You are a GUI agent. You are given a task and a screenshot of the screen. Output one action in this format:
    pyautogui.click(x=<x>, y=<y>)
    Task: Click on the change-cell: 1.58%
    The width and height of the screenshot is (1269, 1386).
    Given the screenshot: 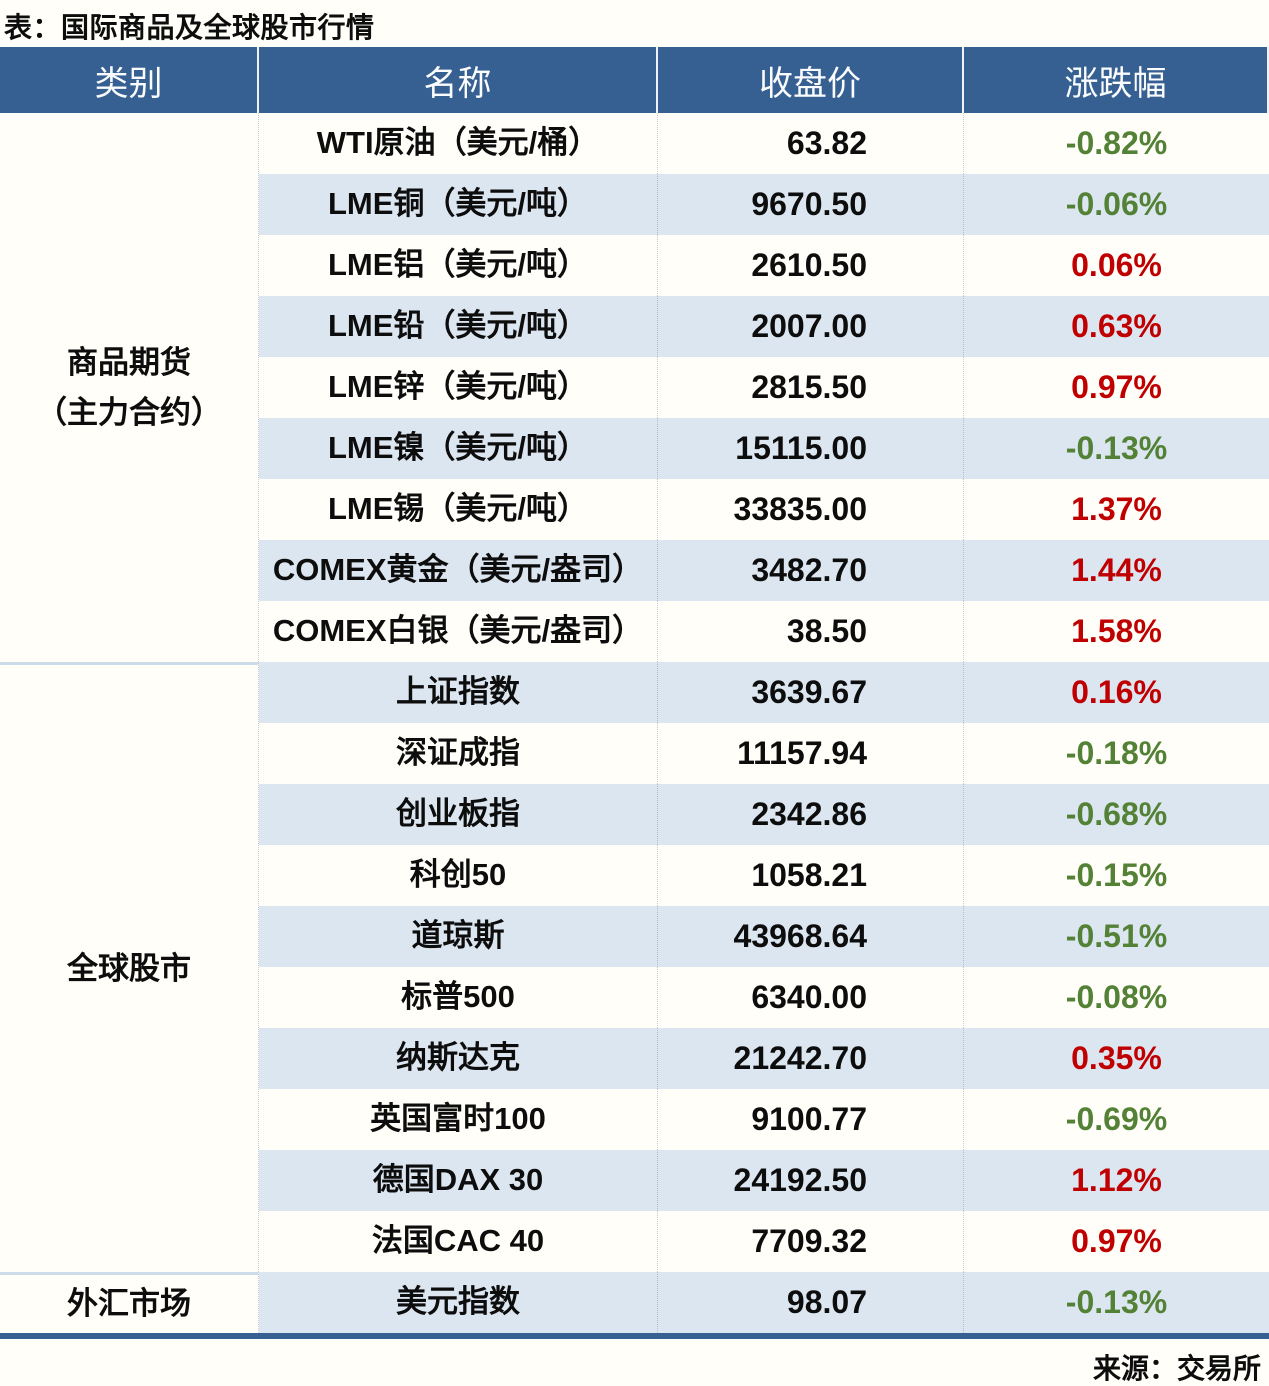 What is the action you would take?
    pyautogui.click(x=1116, y=630)
    